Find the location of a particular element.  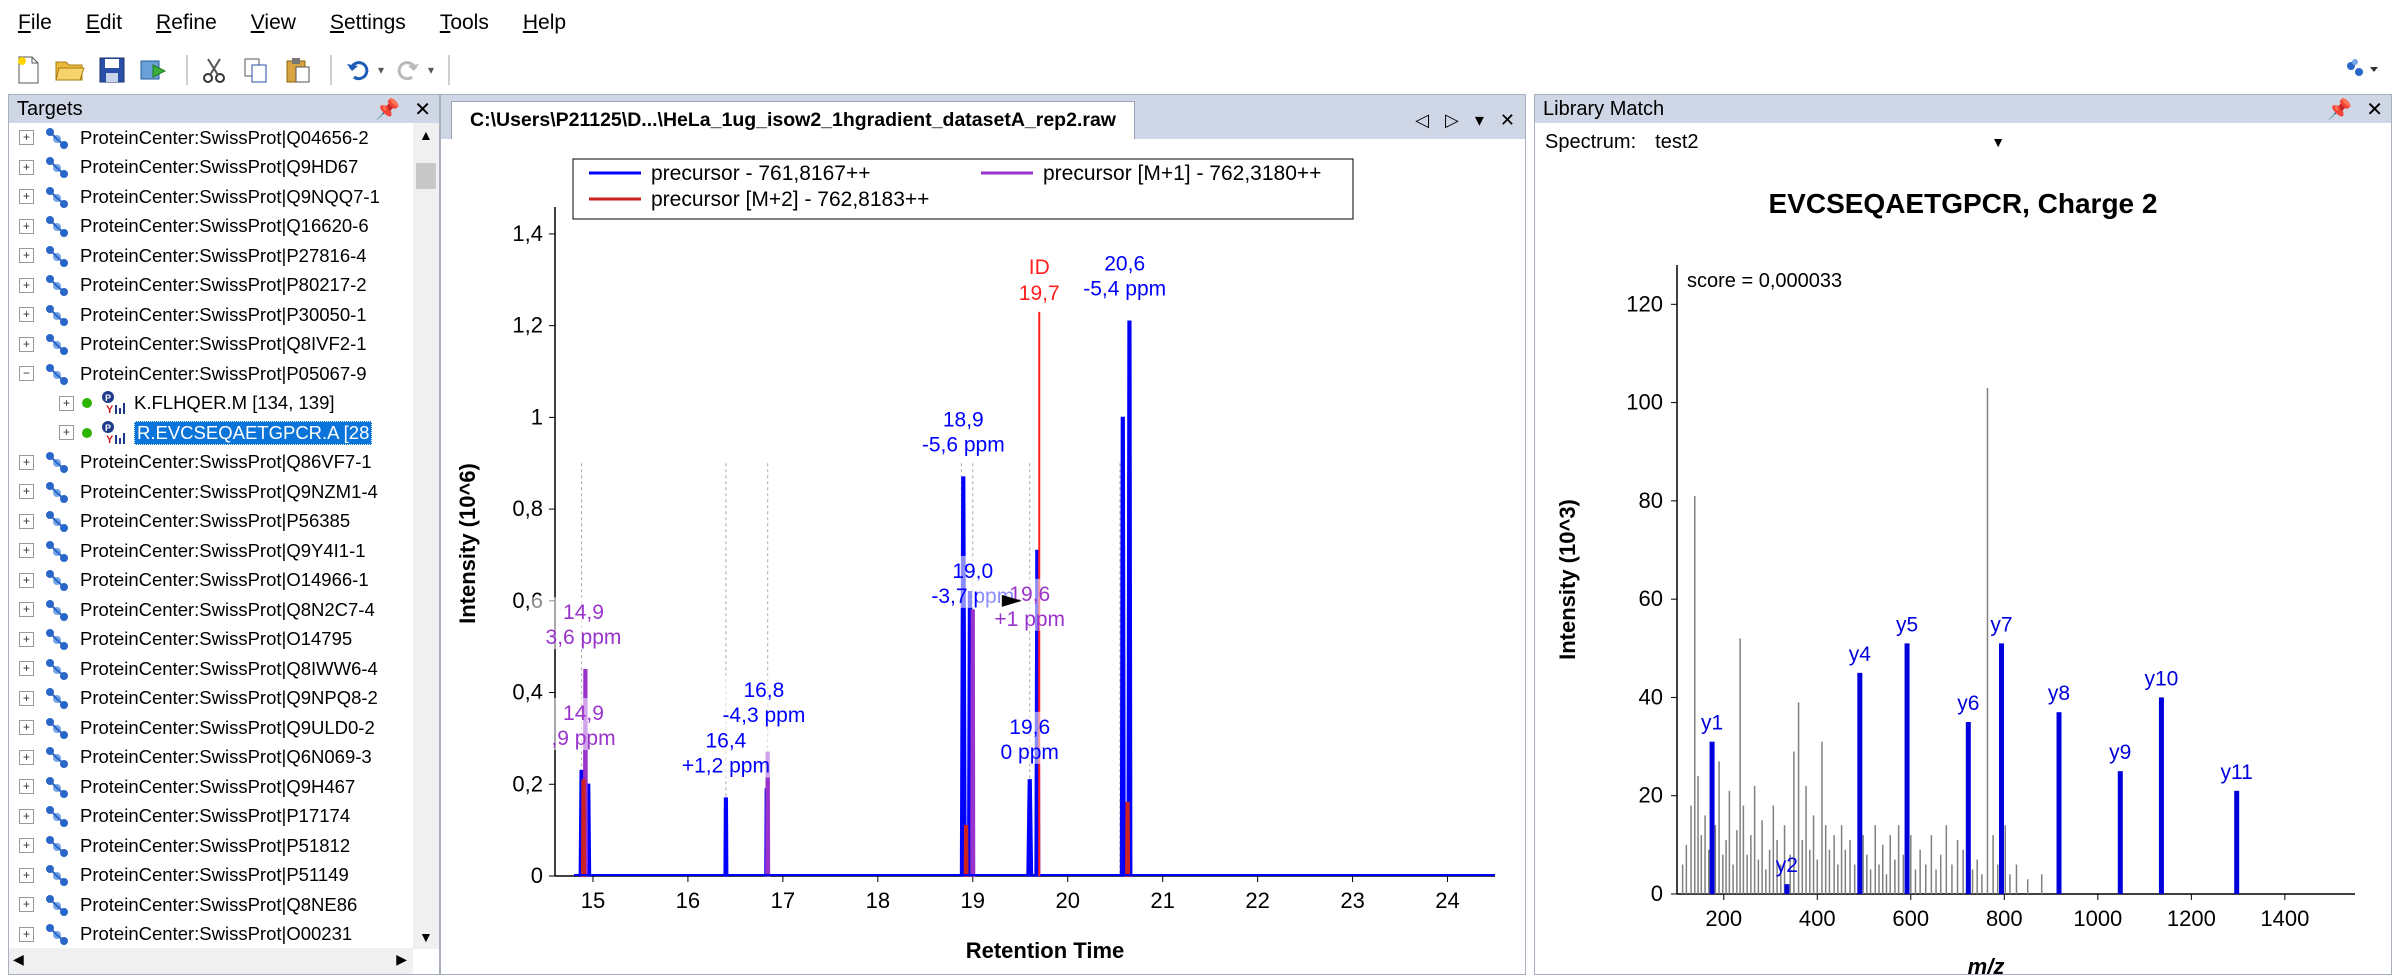

protein-tree-item: + ProteinCenter:SwissProt|P30050-1 is located at coordinates (211, 315).